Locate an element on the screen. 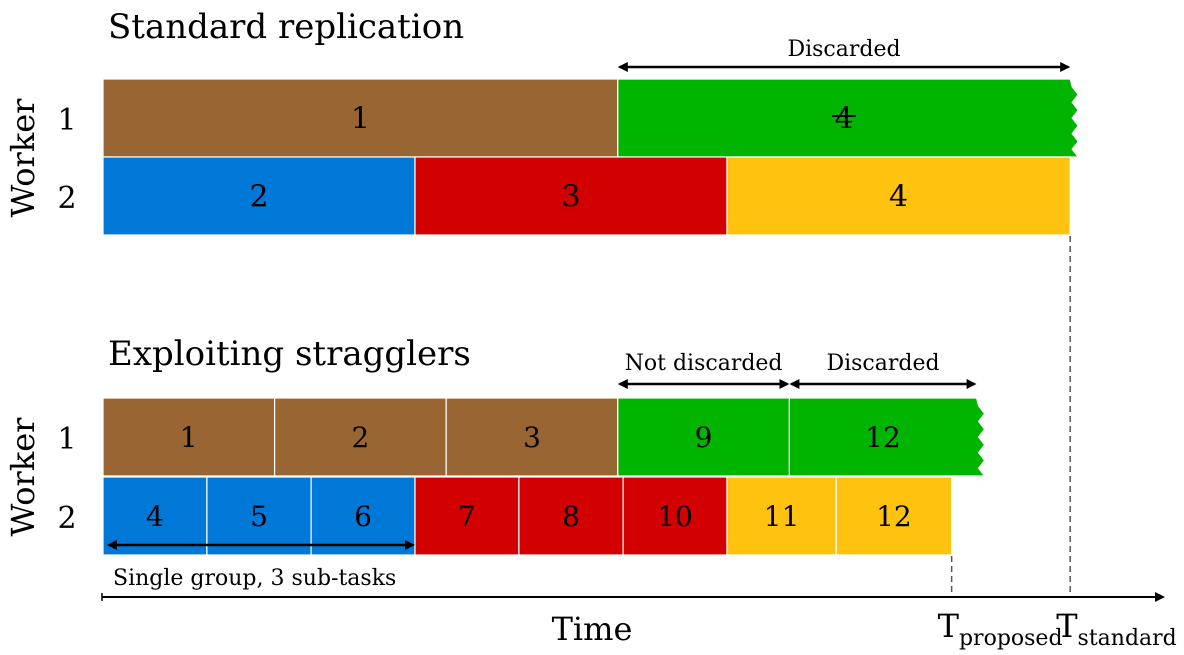  top-worker-1-block-4-label: 4 is located at coordinates (843, 119).